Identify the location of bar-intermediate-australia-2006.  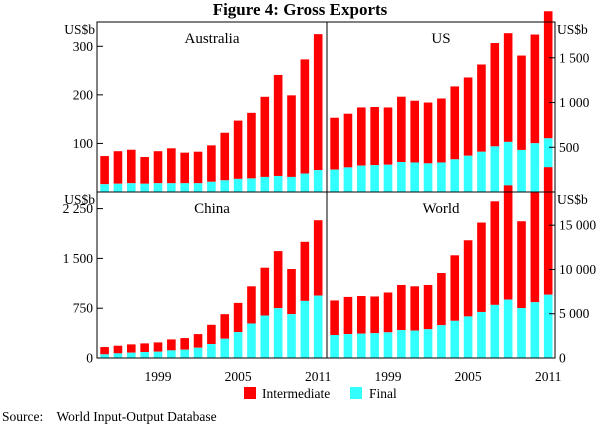
(251, 145).